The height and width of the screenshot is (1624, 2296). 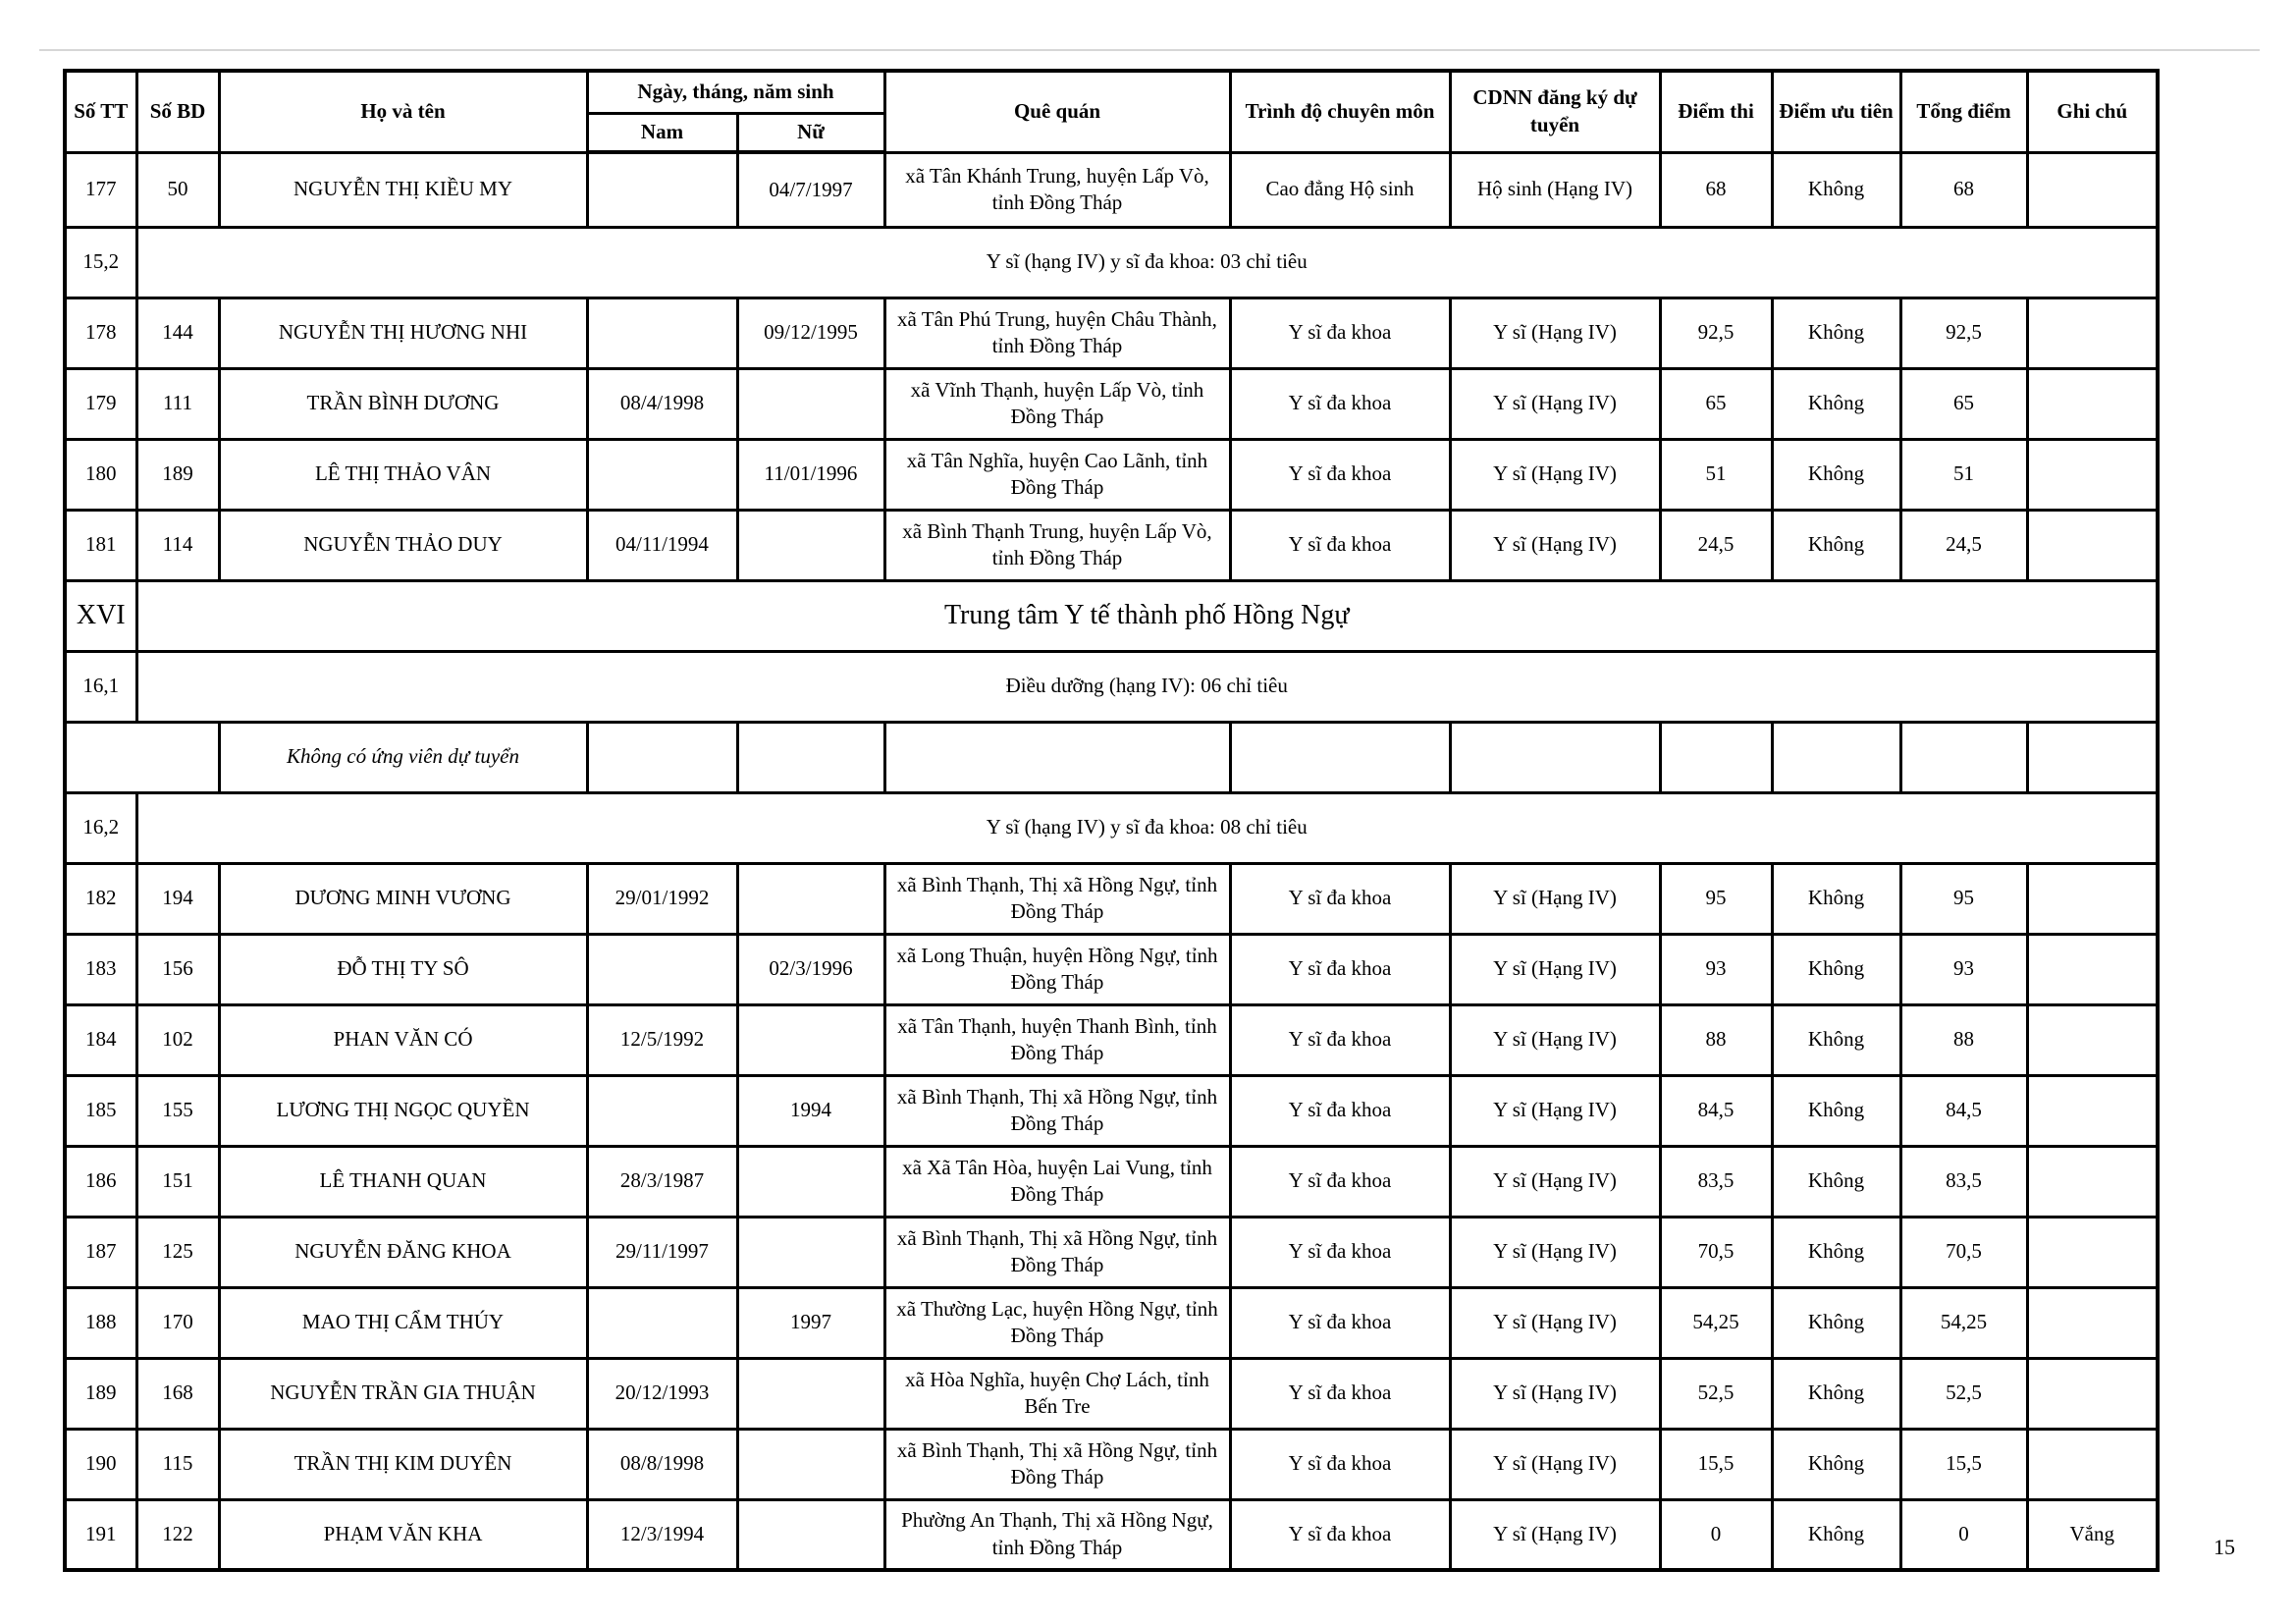 What do you see at coordinates (810, 189) in the screenshot?
I see `cell-ngaysinh-nu: 04/7/1997` at bounding box center [810, 189].